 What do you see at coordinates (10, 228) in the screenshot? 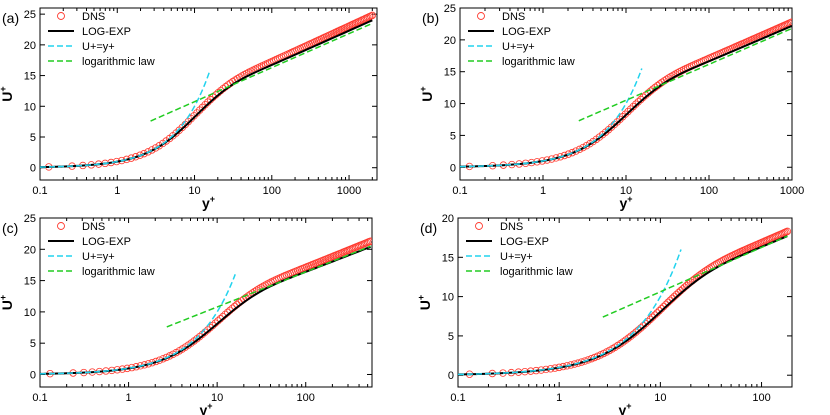
I see `panel-label: (c)` at bounding box center [10, 228].